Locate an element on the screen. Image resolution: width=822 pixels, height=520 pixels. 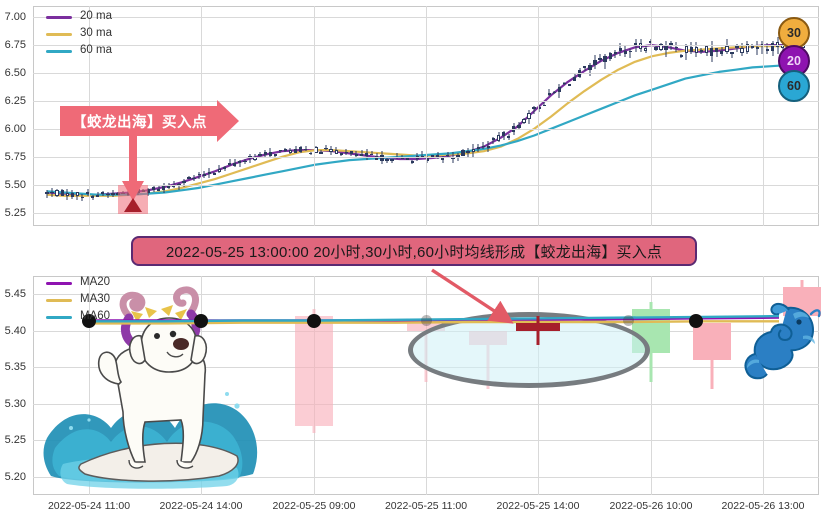
upper-gridline-v is located at coordinates (651, 116).